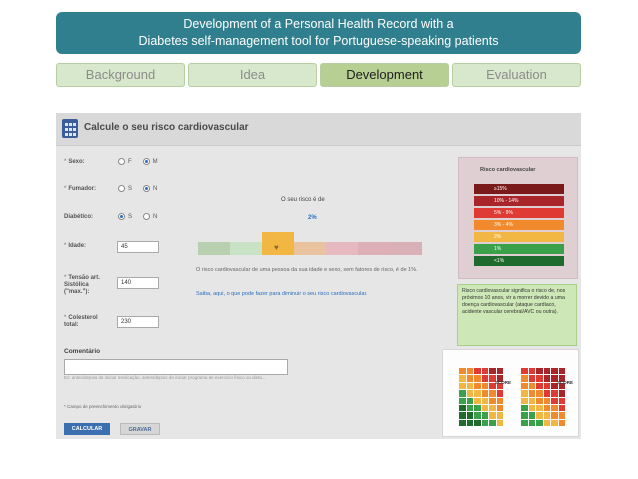 The width and height of the screenshot is (638, 479). I want to click on tensao-input: 140, so click(138, 283).